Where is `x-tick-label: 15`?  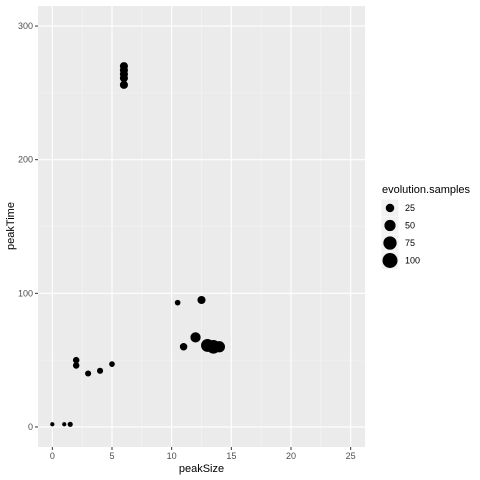
x-tick-label: 15 is located at coordinates (231, 456).